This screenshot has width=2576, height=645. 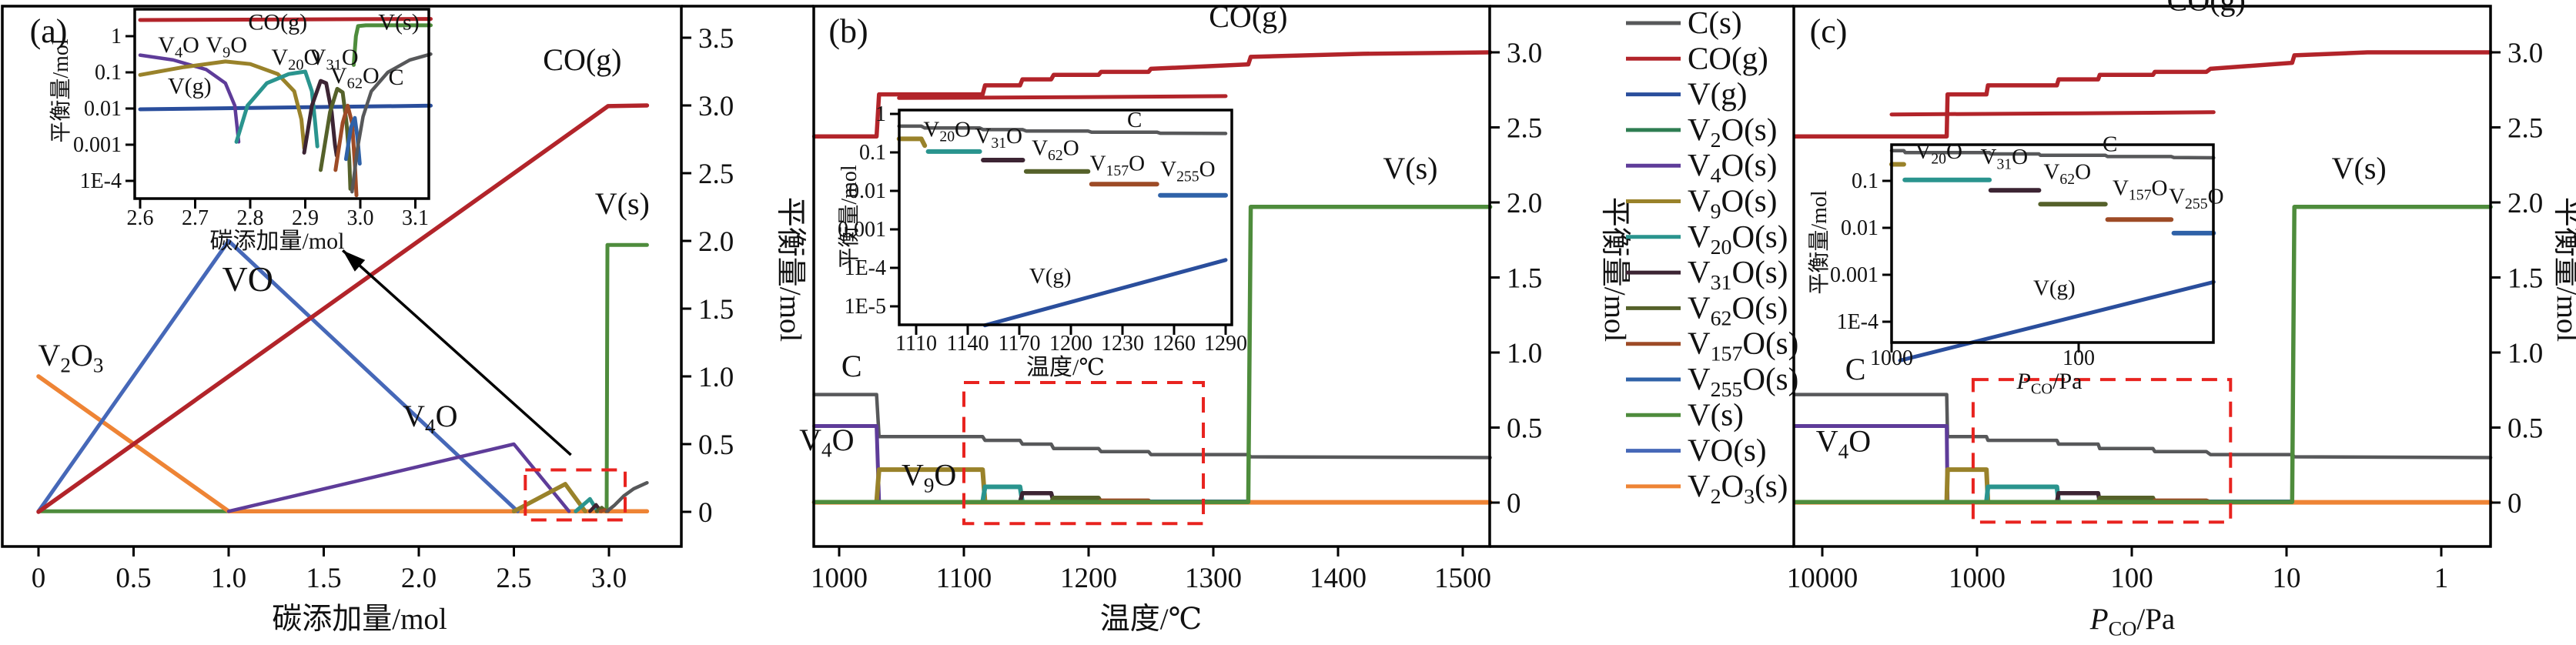 I want to click on legend-item-V(s): V(s), so click(x=1685, y=414).